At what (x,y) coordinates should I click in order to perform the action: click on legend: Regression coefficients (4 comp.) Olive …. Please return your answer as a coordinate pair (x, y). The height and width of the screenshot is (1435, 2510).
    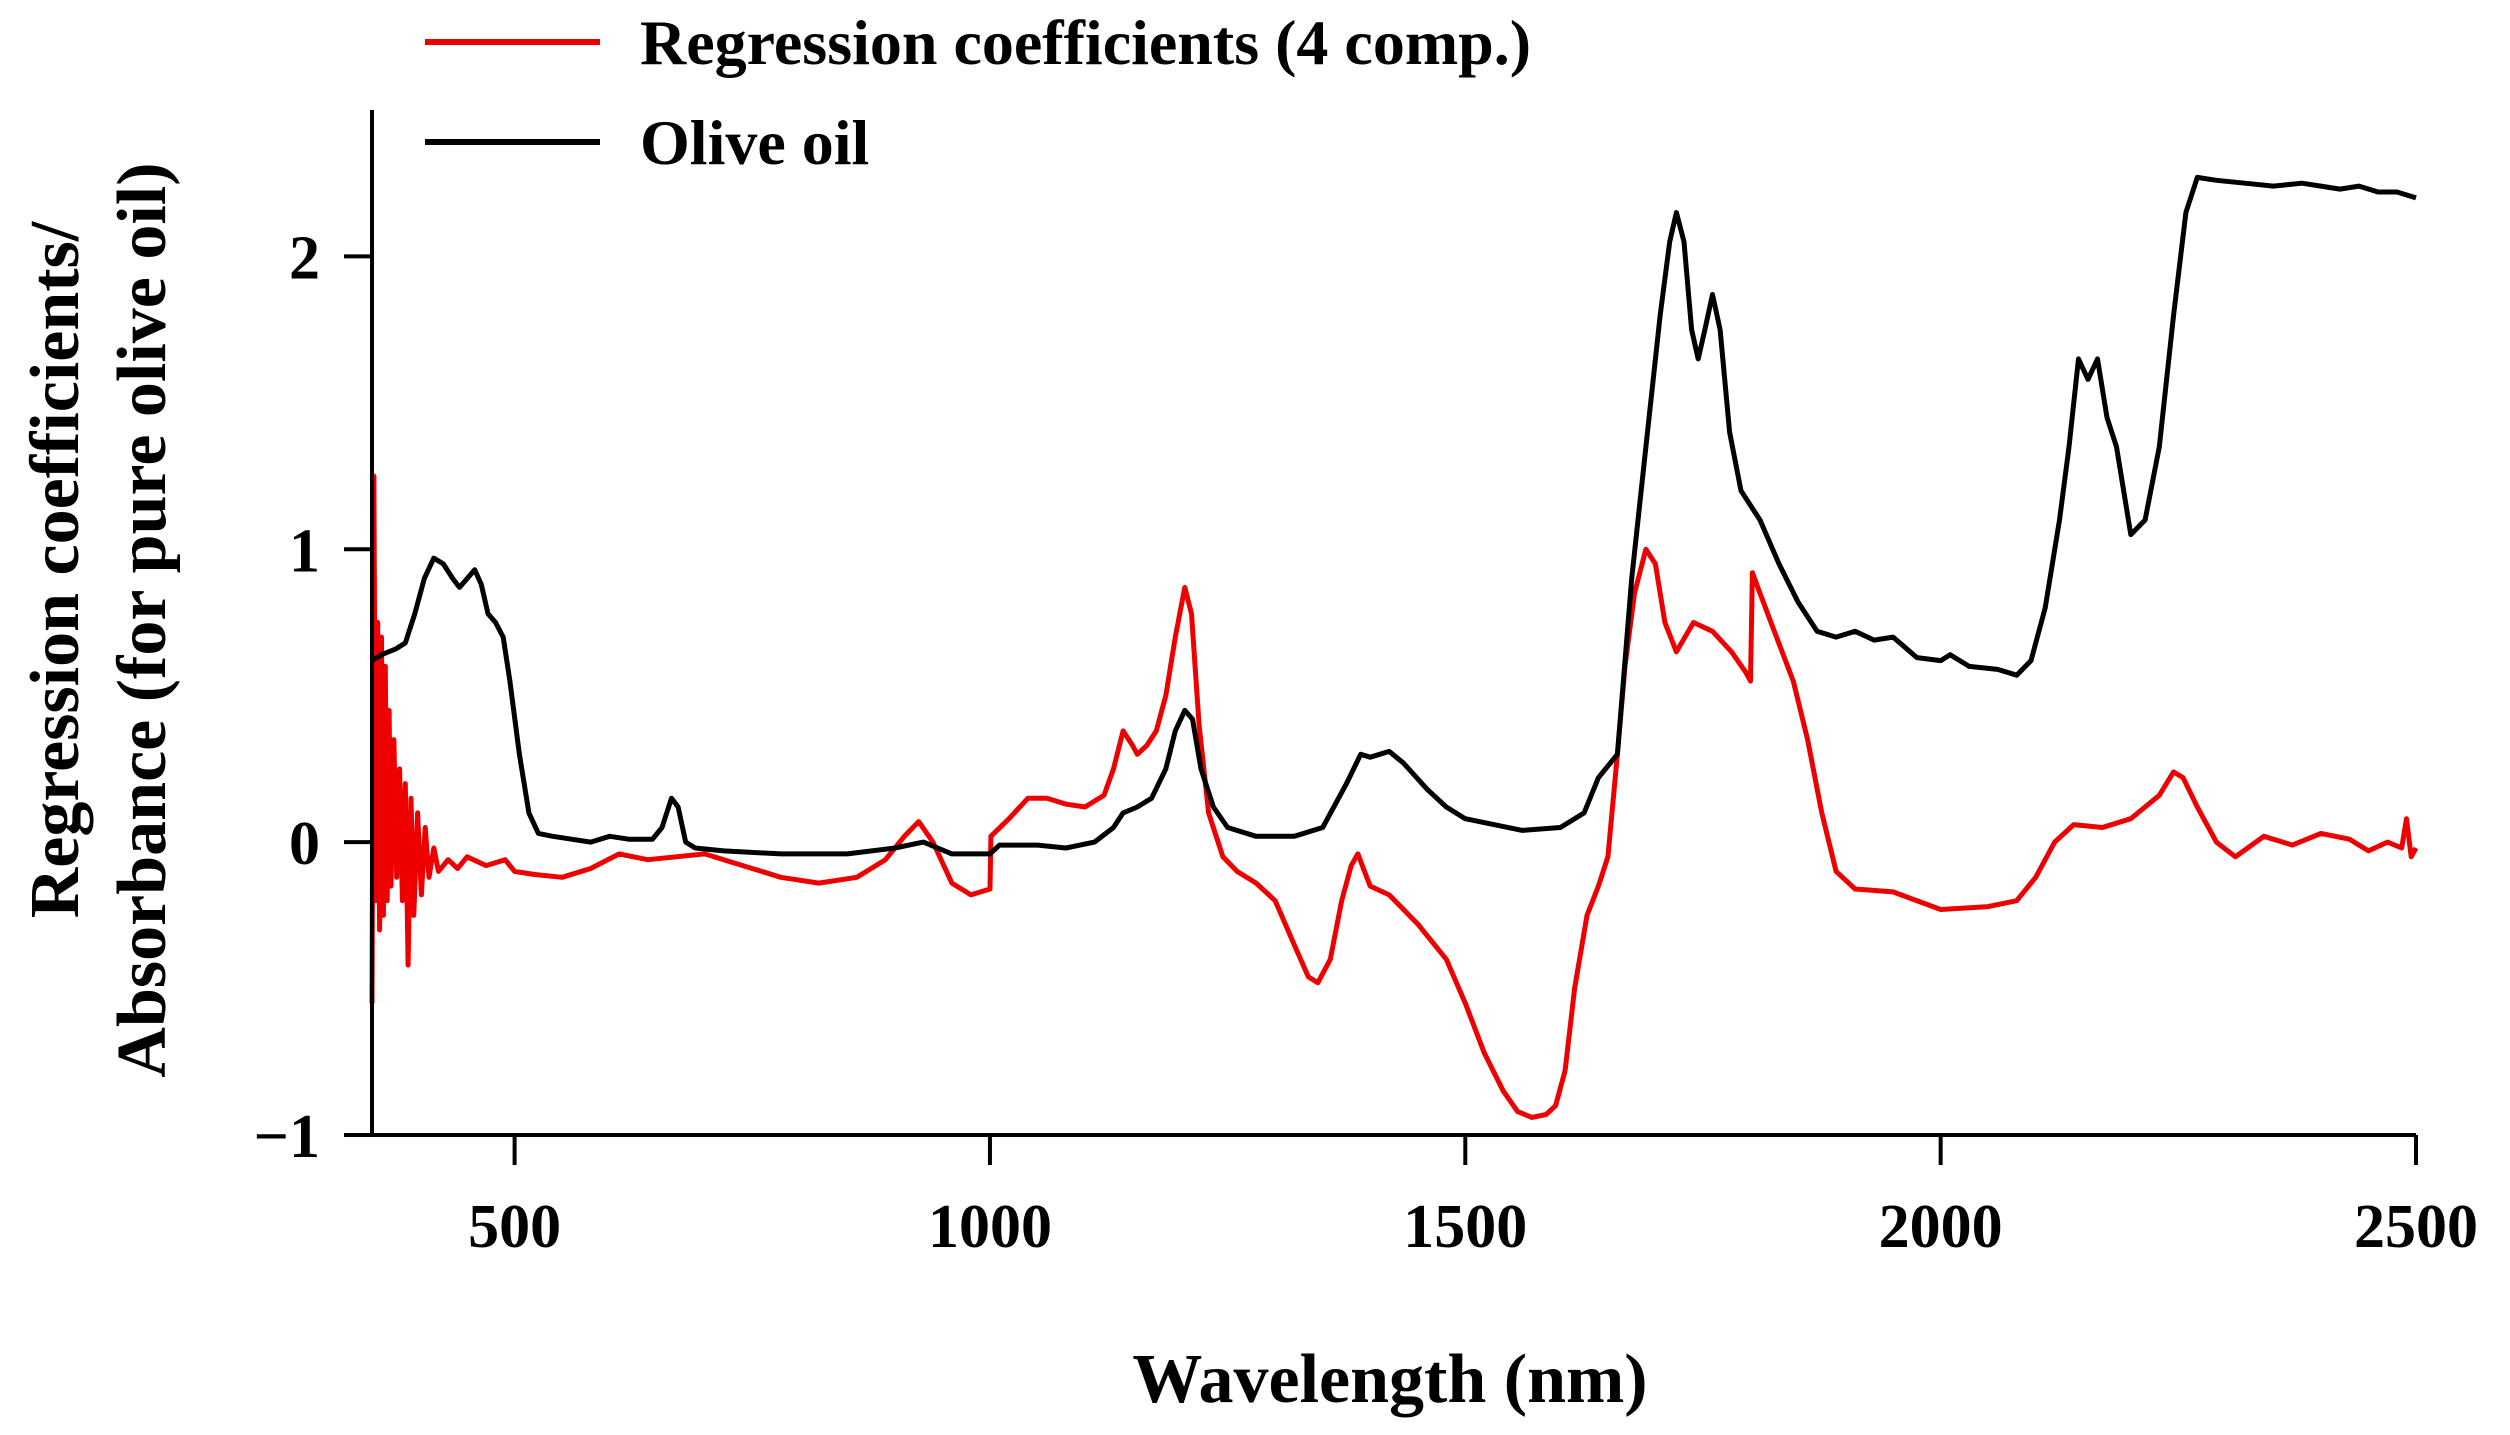
    Looking at the image, I should click on (978, 92).